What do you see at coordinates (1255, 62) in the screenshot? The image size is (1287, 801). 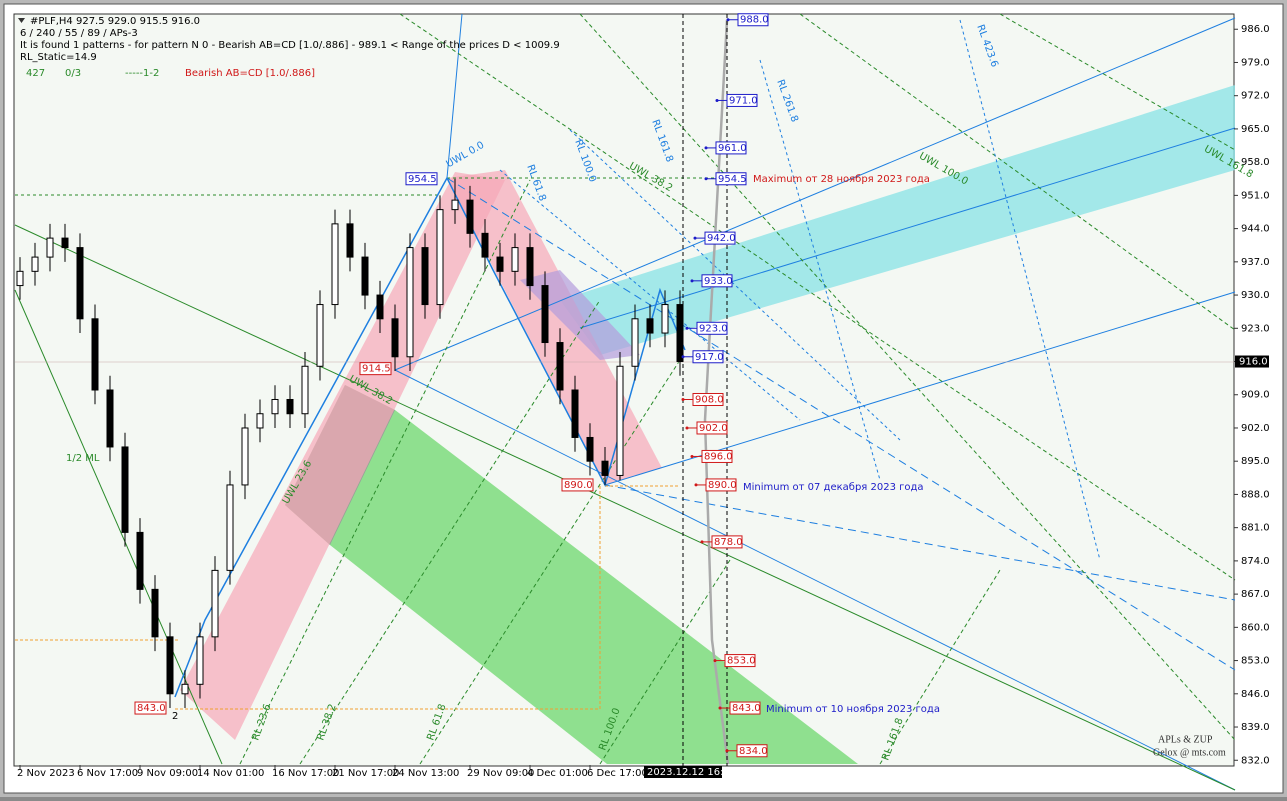 I see `y-tick-label: 979.0` at bounding box center [1255, 62].